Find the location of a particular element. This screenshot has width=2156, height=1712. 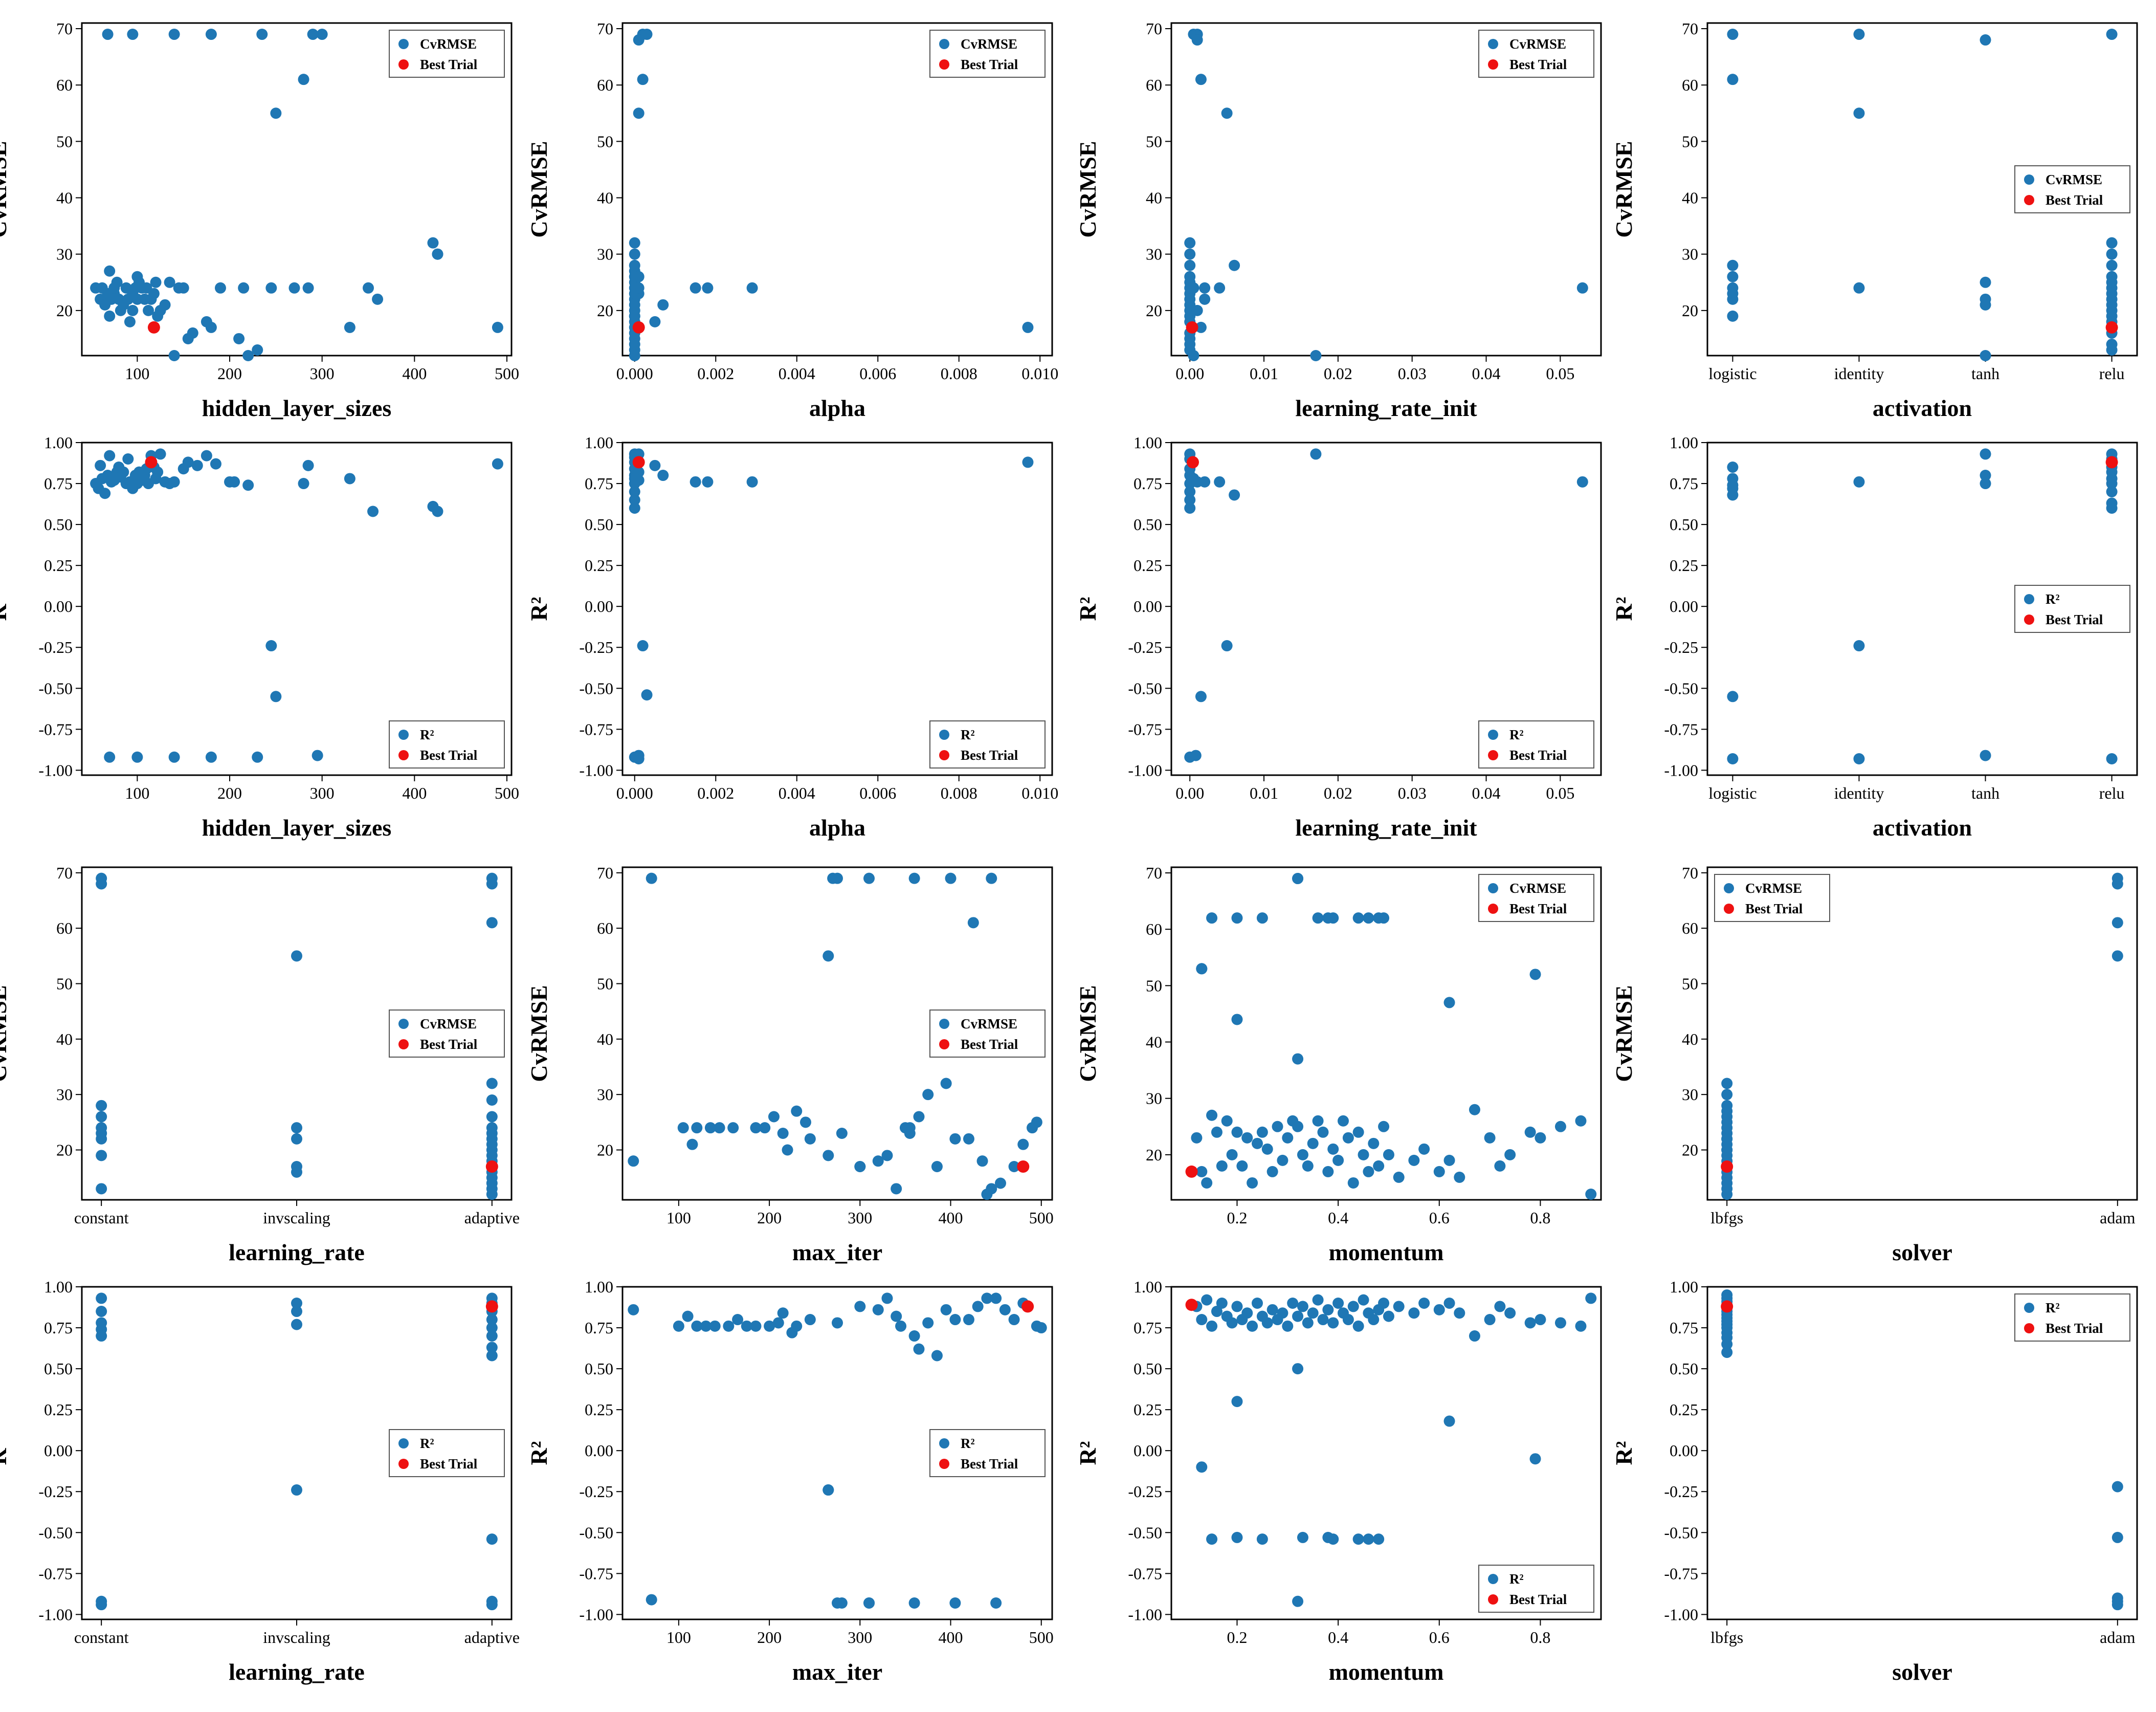

axes-frame is located at coordinates (837, 189).